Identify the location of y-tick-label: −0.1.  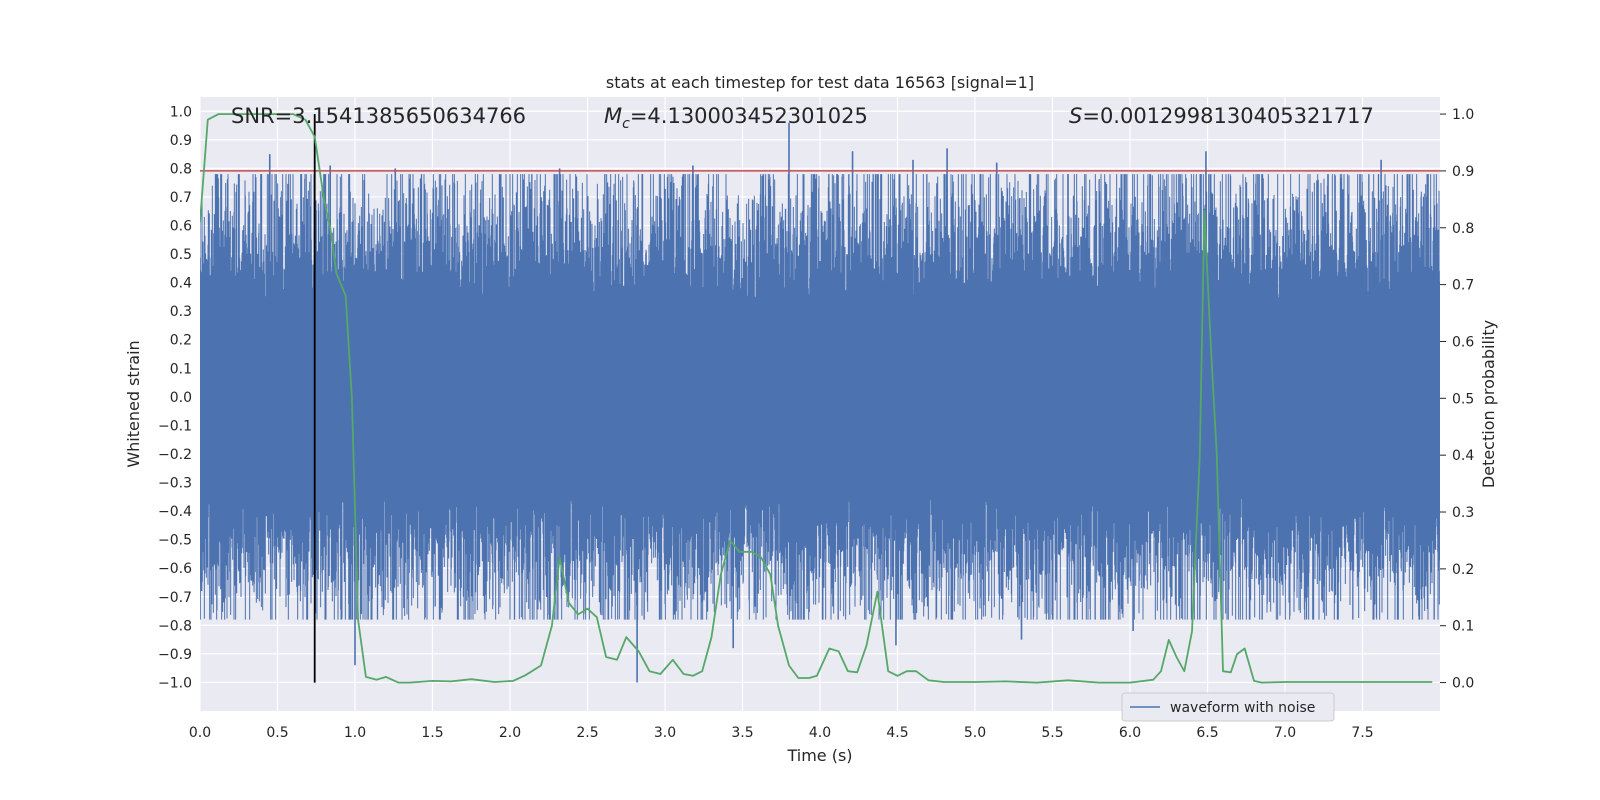
(175, 426).